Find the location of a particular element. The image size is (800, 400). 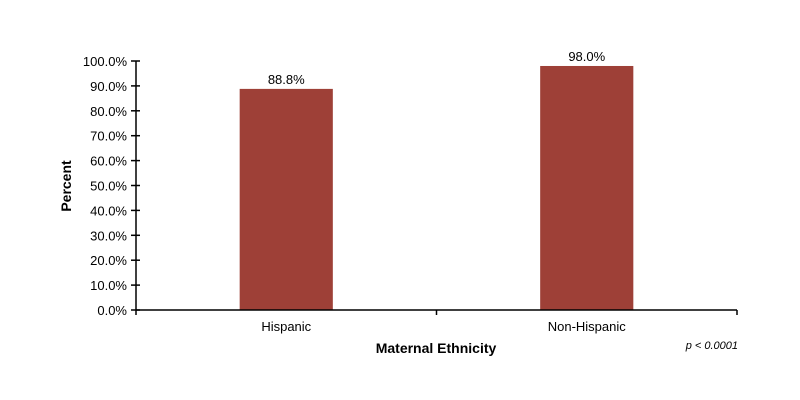

y-tick-label: 100.0% is located at coordinates (105, 61).